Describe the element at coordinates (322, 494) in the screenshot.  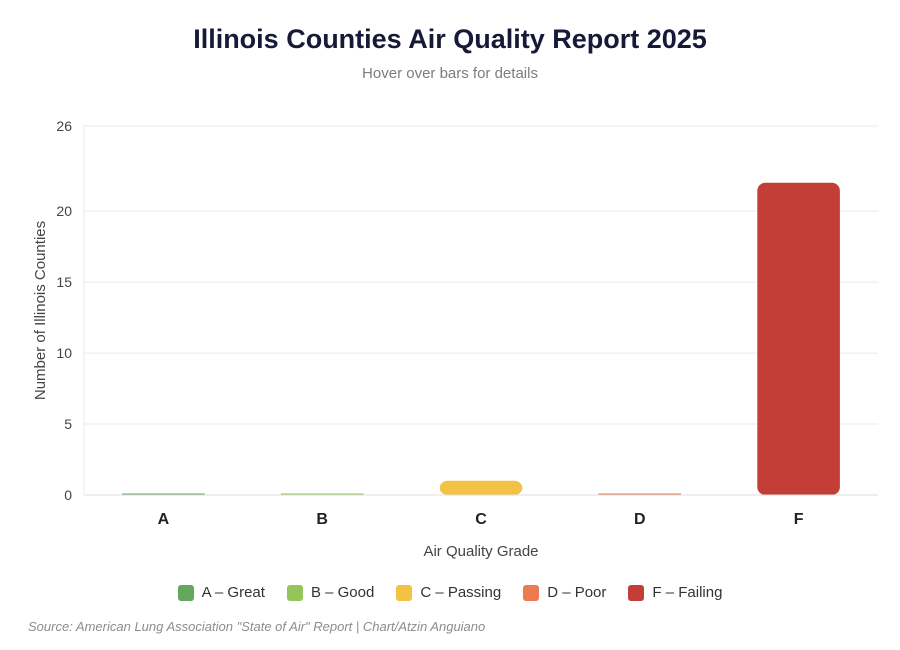
I see `bar-b` at that location.